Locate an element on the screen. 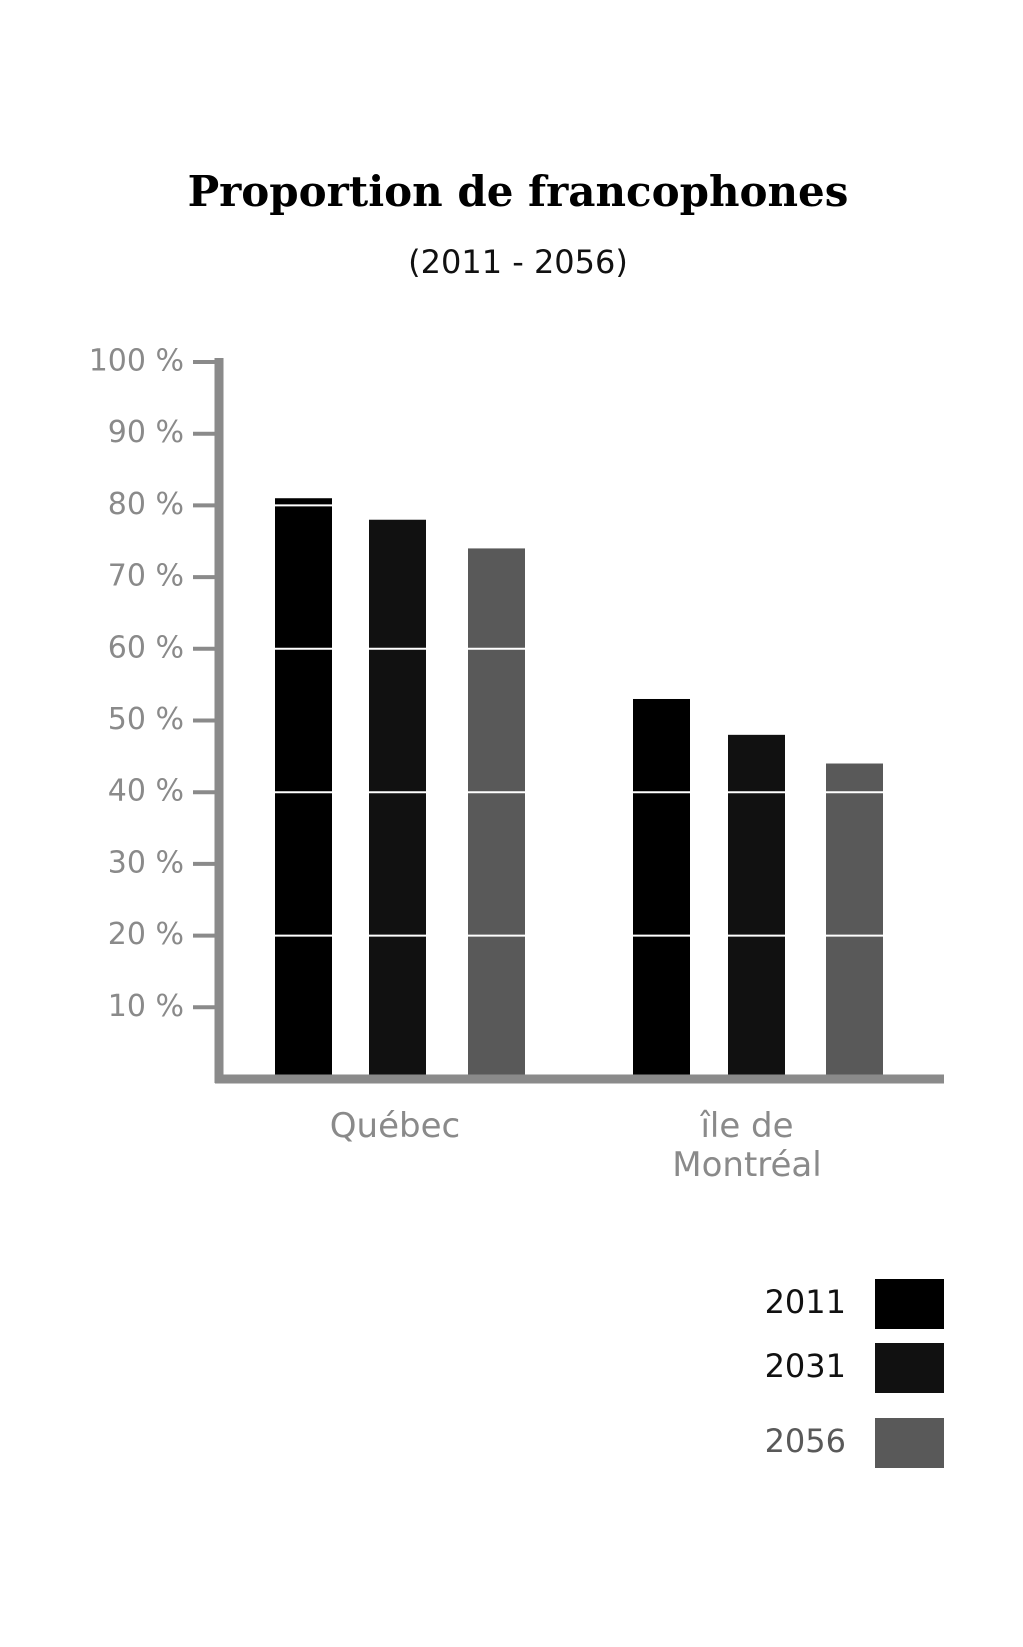 Image resolution: width=1023 pixels, height=1647 pixels. x-tick-label: île de Montréal is located at coordinates (747, 1145).